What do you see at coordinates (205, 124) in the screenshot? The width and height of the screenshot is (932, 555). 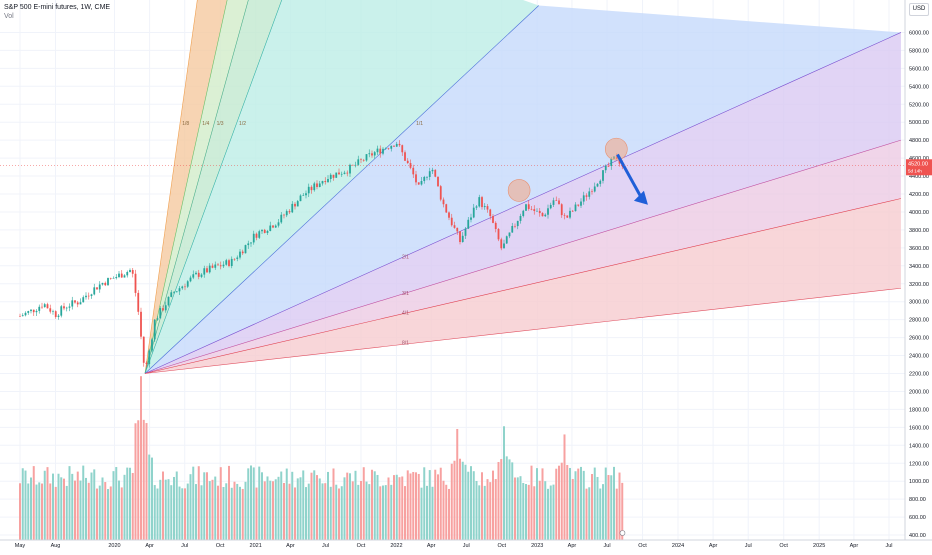 I see `gann-fan-label: 1/4` at bounding box center [205, 124].